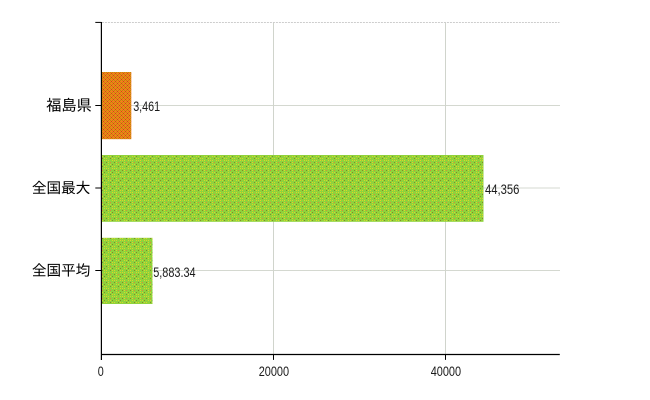 The image size is (650, 400). What do you see at coordinates (101, 372) in the screenshot?
I see `svg-text: 0` at bounding box center [101, 372].